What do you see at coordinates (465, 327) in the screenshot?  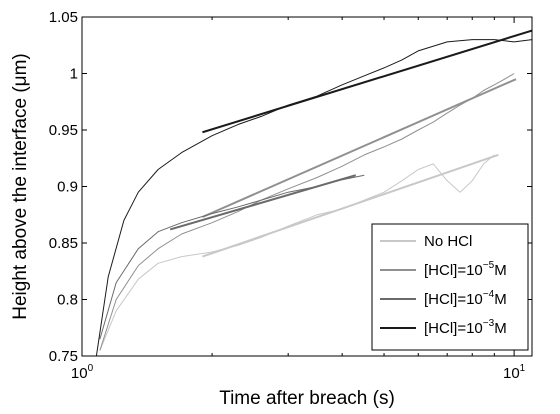 I see `legend-label-3: [HCl]=10−3M` at bounding box center [465, 327].